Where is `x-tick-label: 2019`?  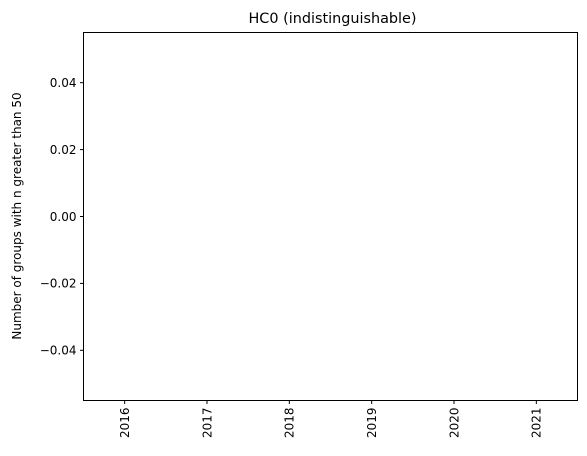
x-tick-label: 2019 is located at coordinates (372, 423).